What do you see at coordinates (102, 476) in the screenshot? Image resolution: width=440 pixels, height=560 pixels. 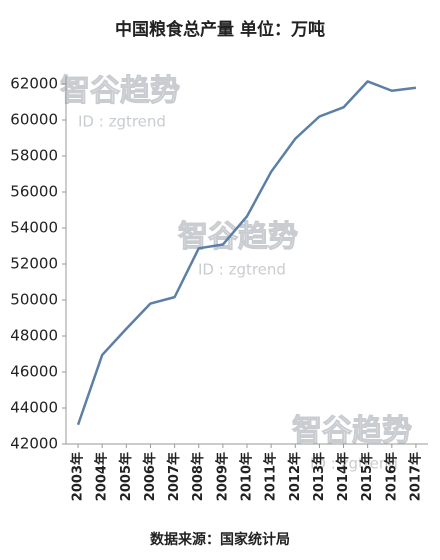 I see `x-tick-label: 2004年` at bounding box center [102, 476].